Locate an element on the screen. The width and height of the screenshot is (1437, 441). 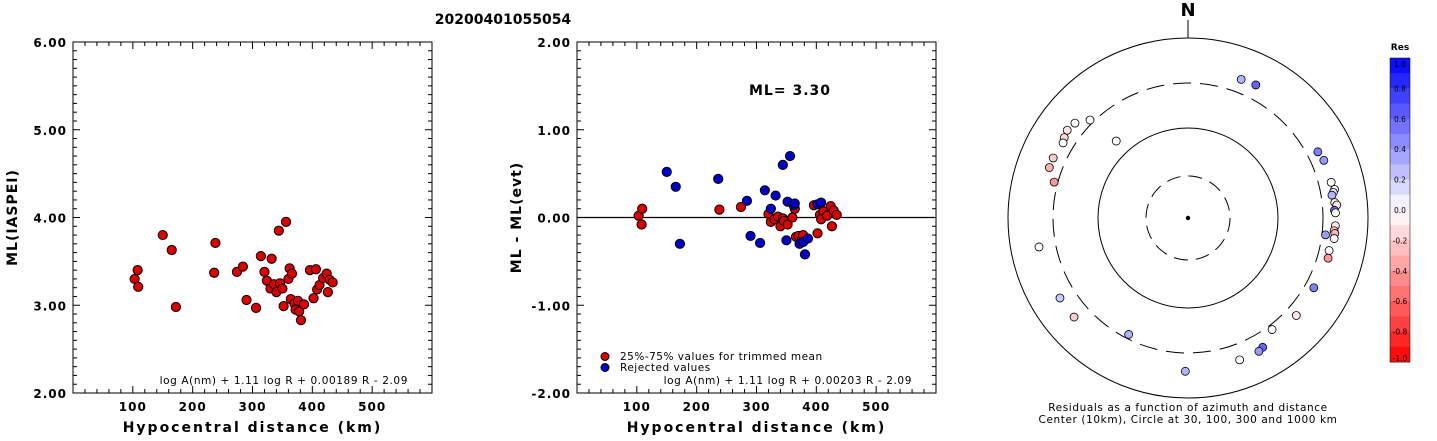
ml-value-label: ML= 3.30 is located at coordinates (790, 91).